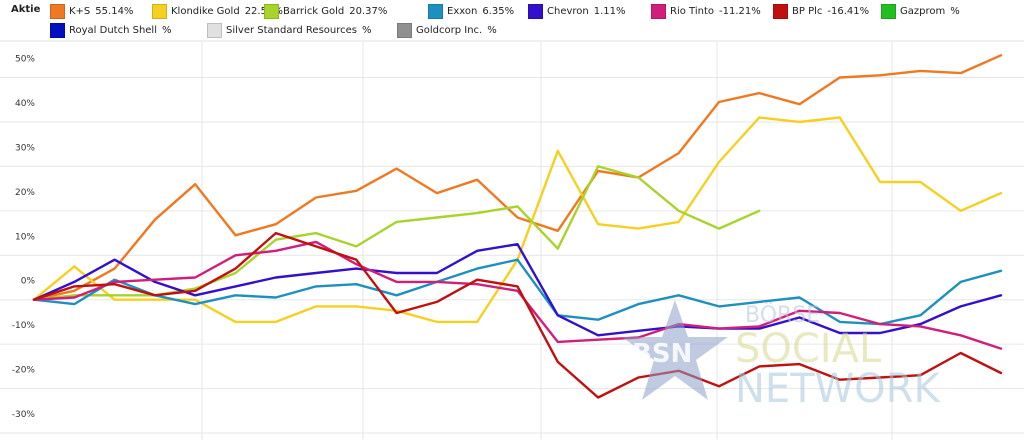  I want to click on legend-item: Chevron 1.11%, so click(577, 11).